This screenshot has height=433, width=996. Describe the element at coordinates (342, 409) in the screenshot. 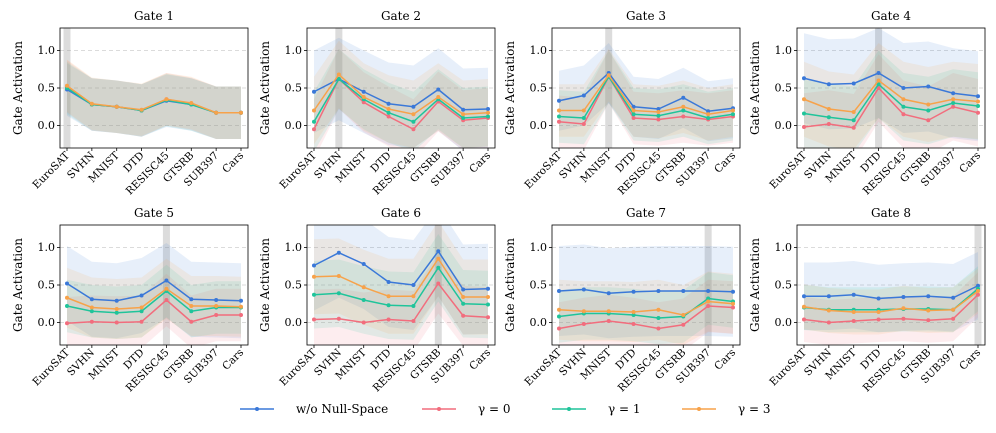

I see `legend-label: w/o Null-Space` at that location.